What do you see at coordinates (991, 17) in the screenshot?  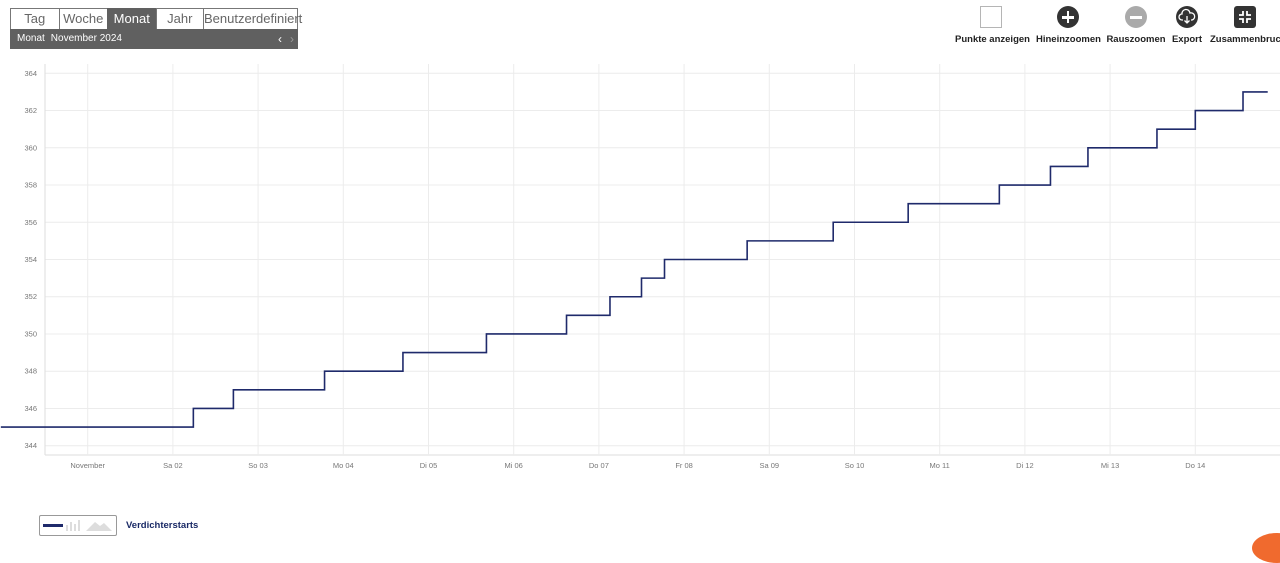 I see `checkbox-icon` at bounding box center [991, 17].